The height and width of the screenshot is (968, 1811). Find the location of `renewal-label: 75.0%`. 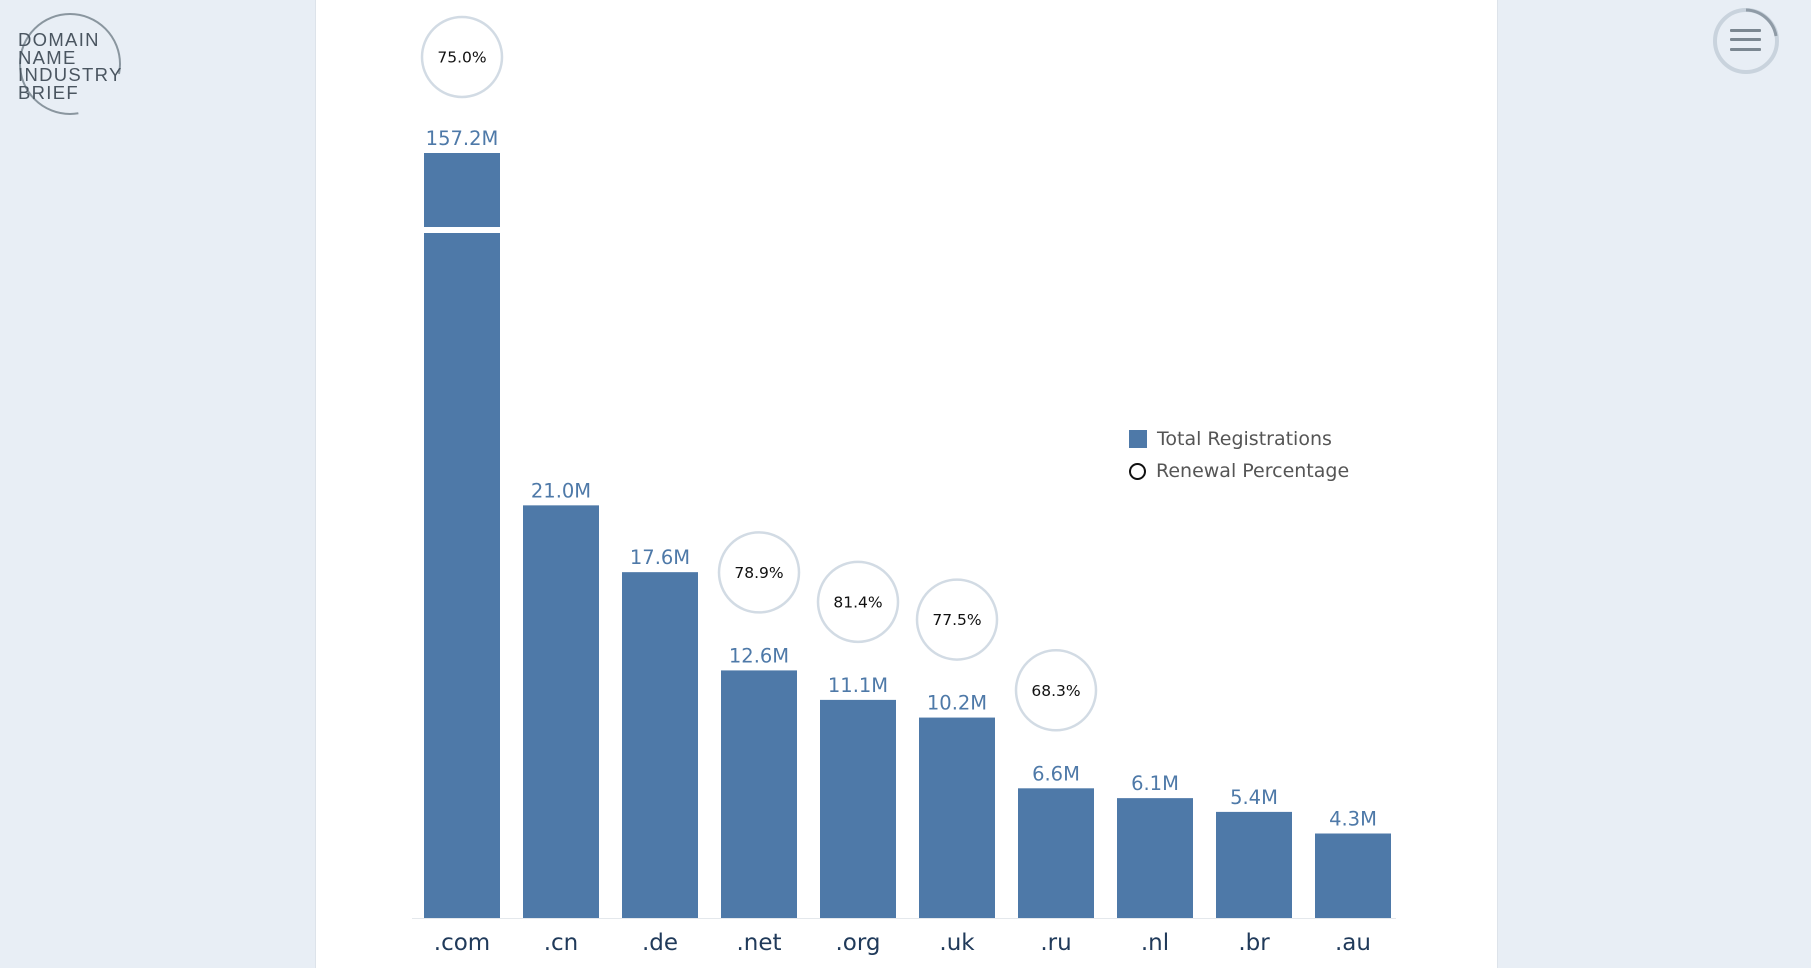

renewal-label: 75.0% is located at coordinates (461, 58).